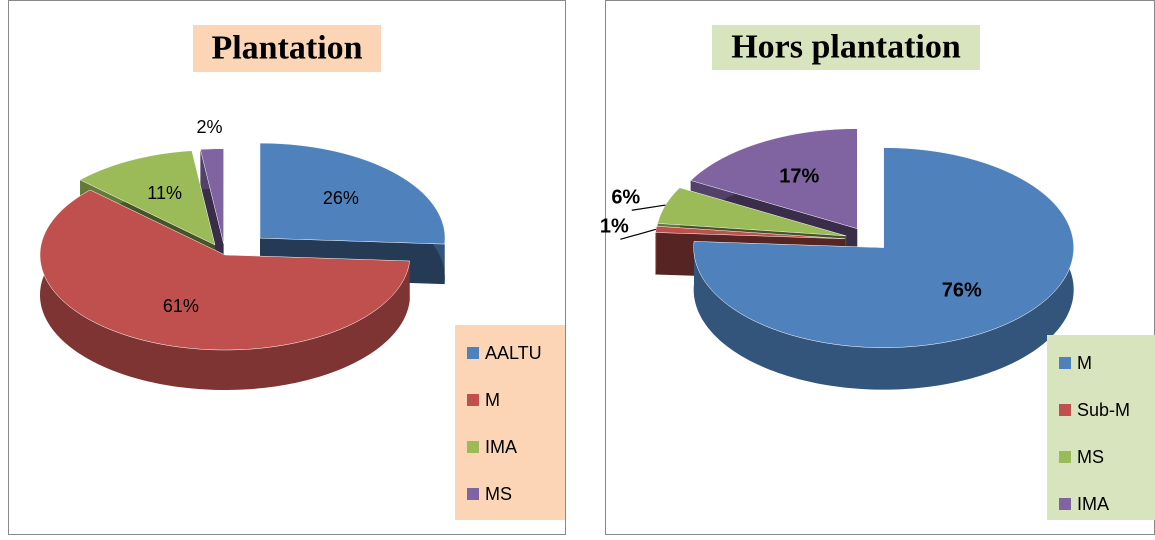  I want to click on data-label: 61%, so click(181, 306).